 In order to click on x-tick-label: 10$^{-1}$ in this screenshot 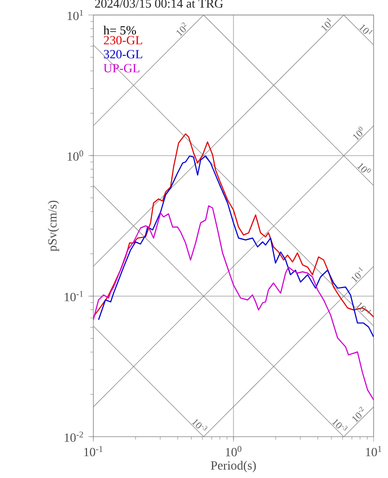, I will do `click(93, 451)`.